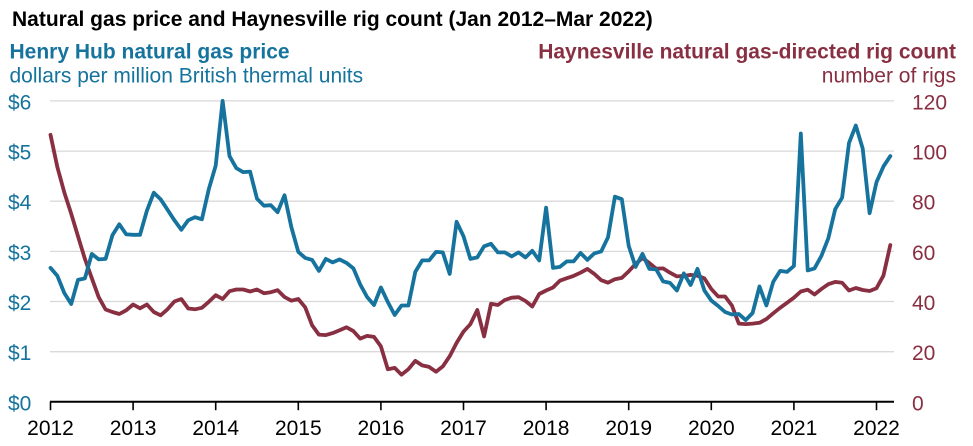  I want to click on svg-text: $3, so click(19, 253).